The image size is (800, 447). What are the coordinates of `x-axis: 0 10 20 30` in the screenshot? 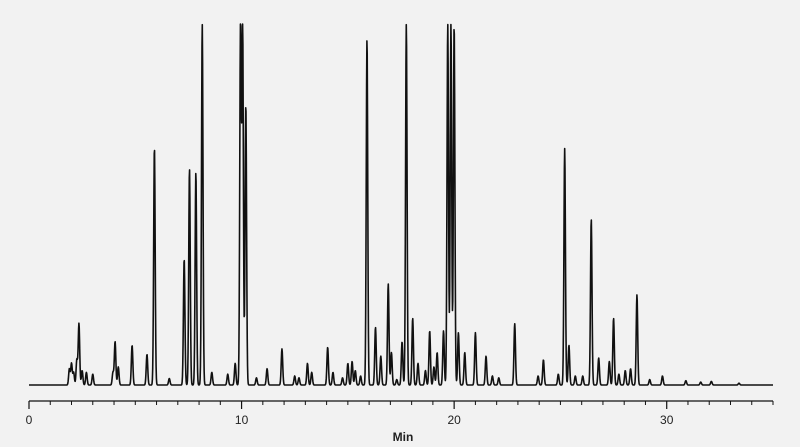 It's located at (400, 413).